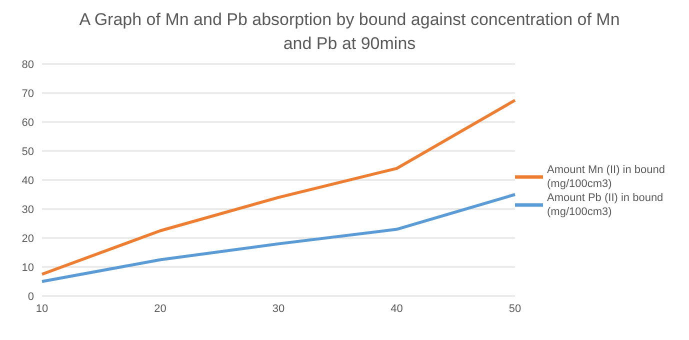 The height and width of the screenshot is (340, 689). I want to click on x-tick-label: 30, so click(278, 308).